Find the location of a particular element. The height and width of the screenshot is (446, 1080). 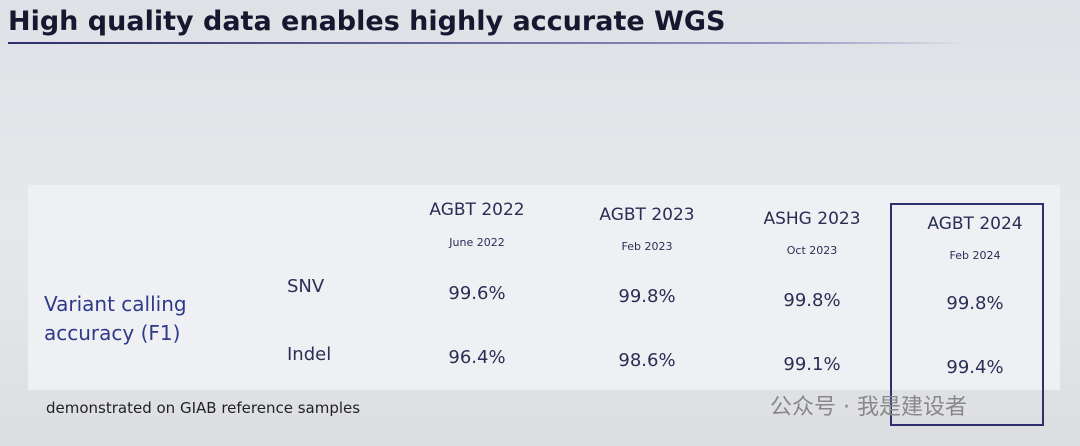

cell-value: 96.4% is located at coordinates (477, 357).